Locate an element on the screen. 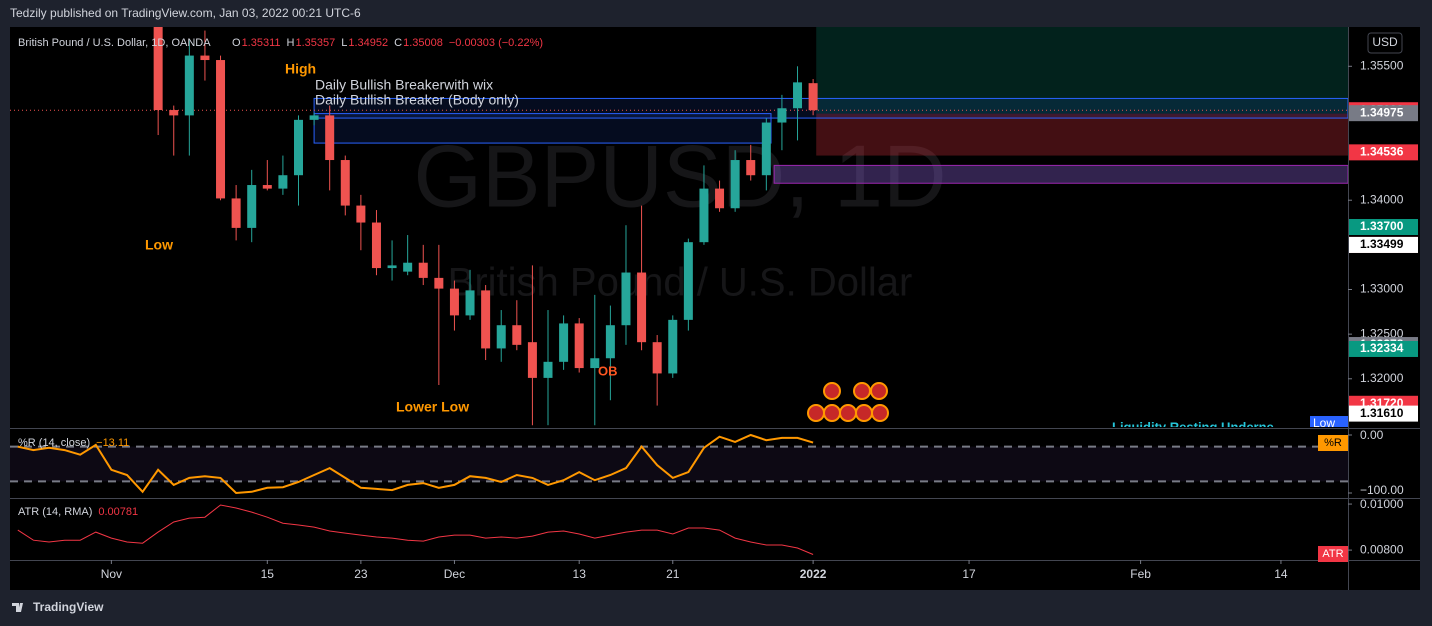 Image resolution: width=1432 pixels, height=626 pixels. price-badge-label: 1.34975 is located at coordinates (1382, 112).